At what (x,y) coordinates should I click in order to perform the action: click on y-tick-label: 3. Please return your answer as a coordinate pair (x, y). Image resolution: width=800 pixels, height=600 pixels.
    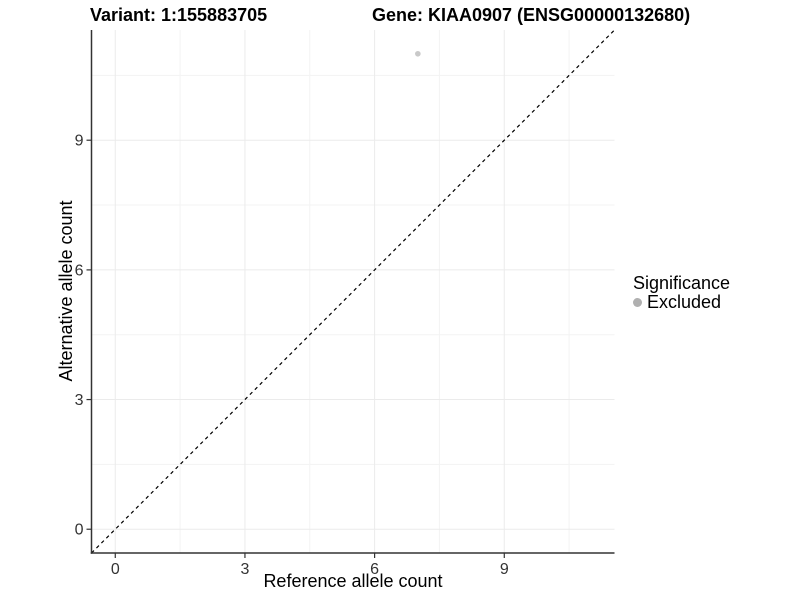
    Looking at the image, I should click on (79, 400).